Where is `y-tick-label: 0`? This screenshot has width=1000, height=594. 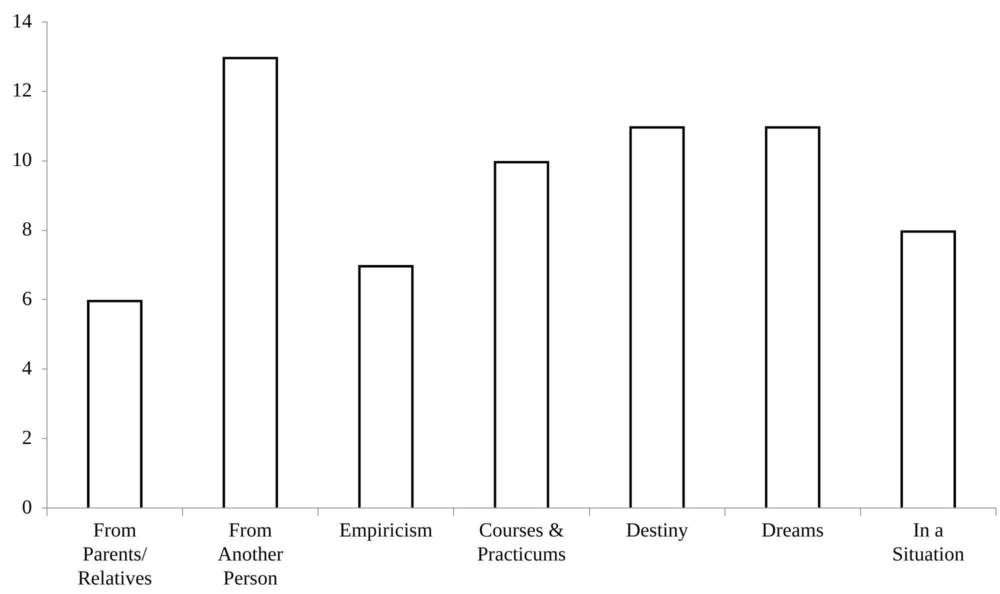 y-tick-label: 0 is located at coordinates (27, 507).